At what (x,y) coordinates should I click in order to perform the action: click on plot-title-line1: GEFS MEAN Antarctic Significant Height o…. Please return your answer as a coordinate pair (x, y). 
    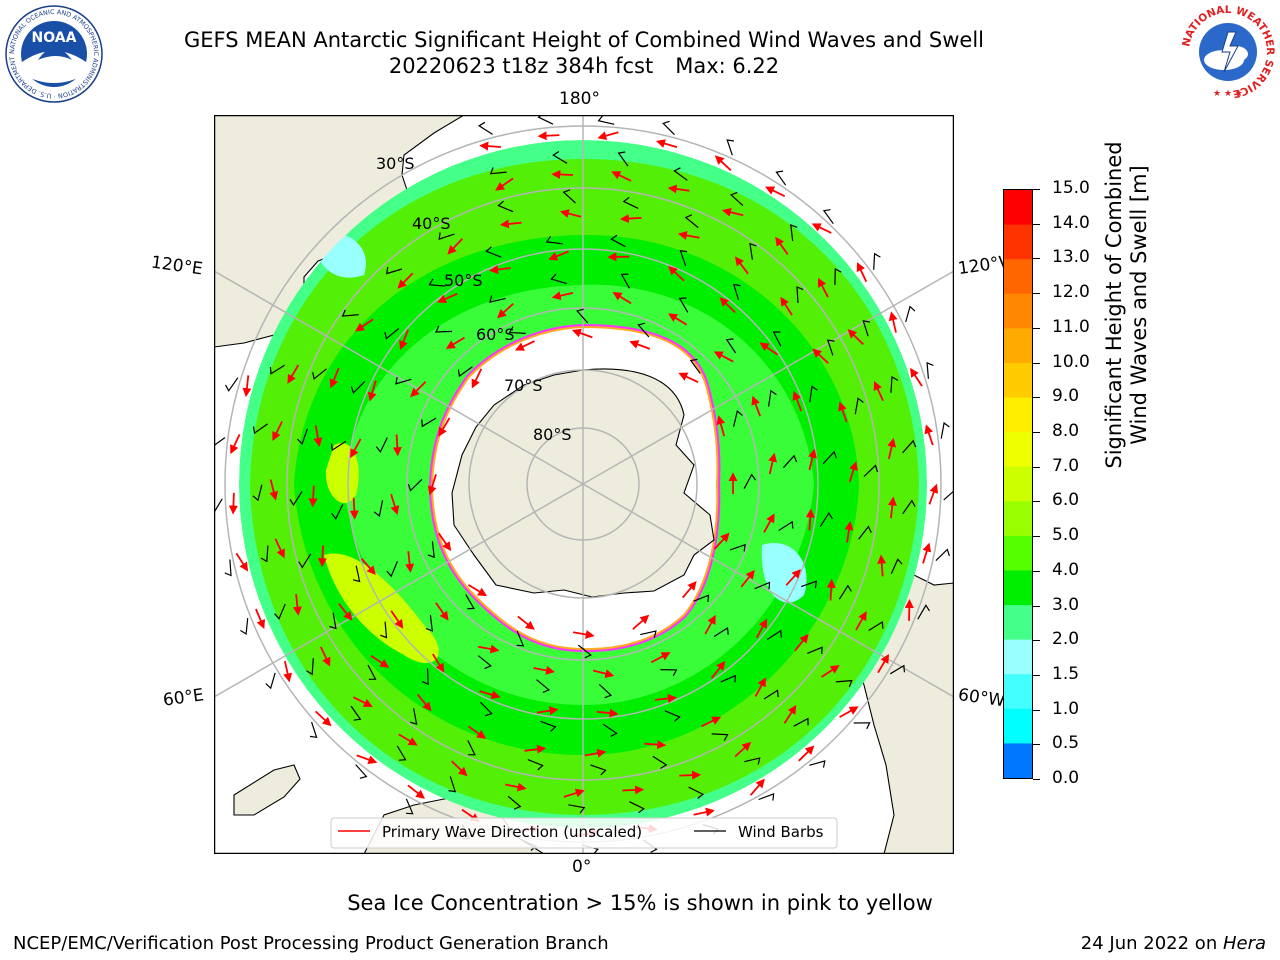
    Looking at the image, I should click on (584, 40).